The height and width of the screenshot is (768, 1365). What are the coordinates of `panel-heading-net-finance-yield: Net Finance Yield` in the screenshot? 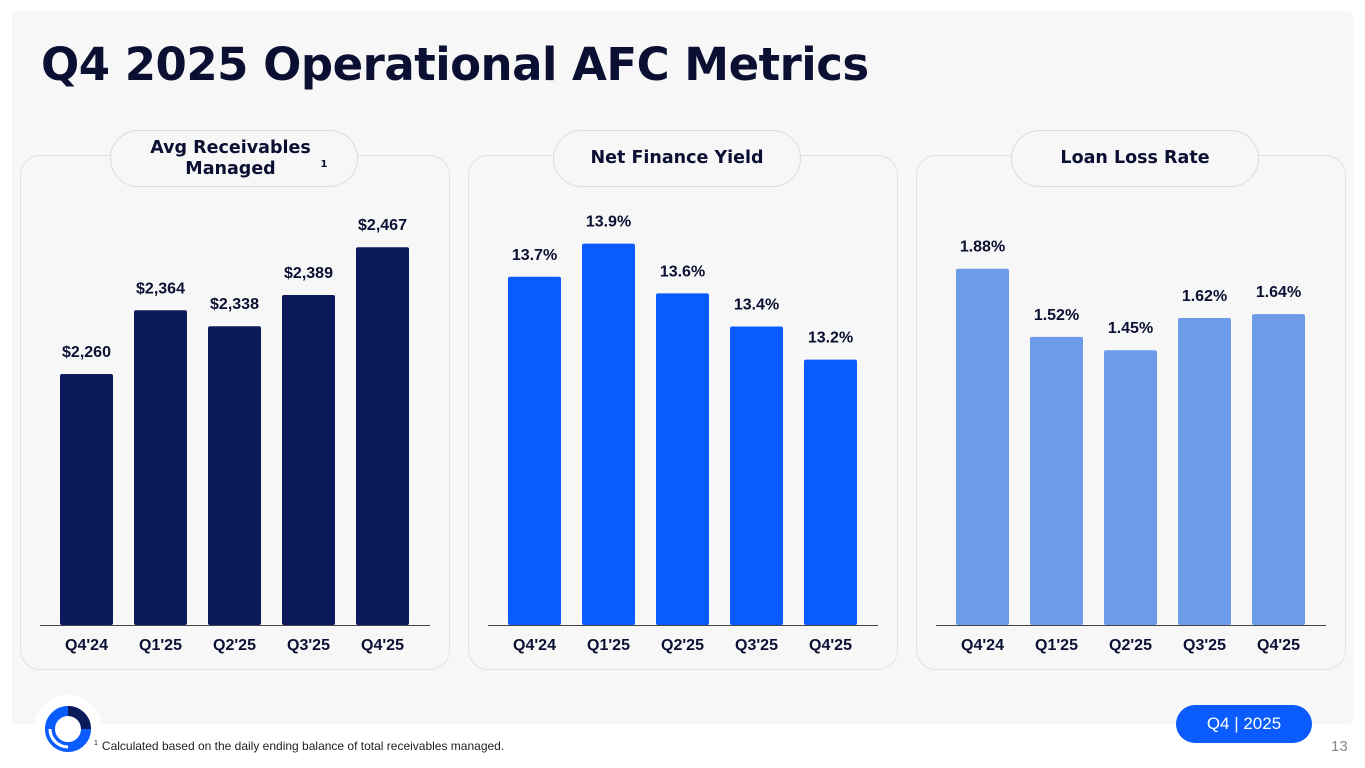 It's located at (677, 158).